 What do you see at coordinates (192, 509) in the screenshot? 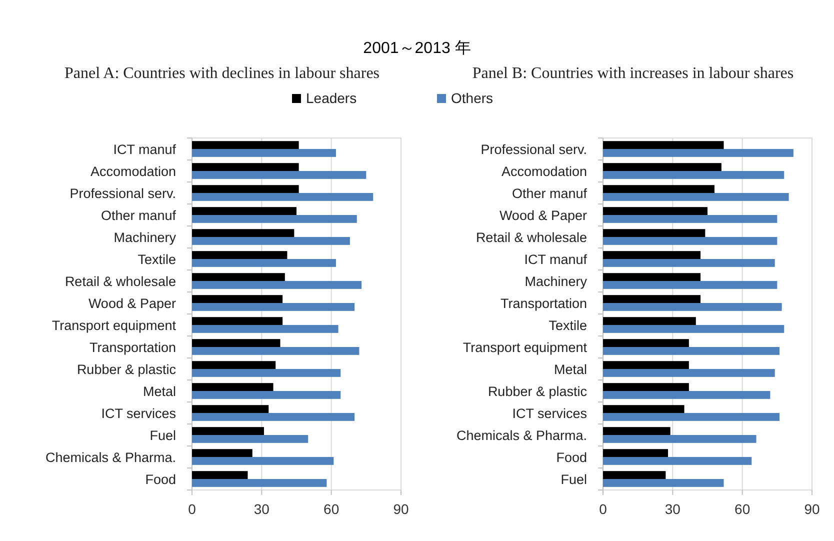
I see `x-tick-label: 0` at bounding box center [192, 509].